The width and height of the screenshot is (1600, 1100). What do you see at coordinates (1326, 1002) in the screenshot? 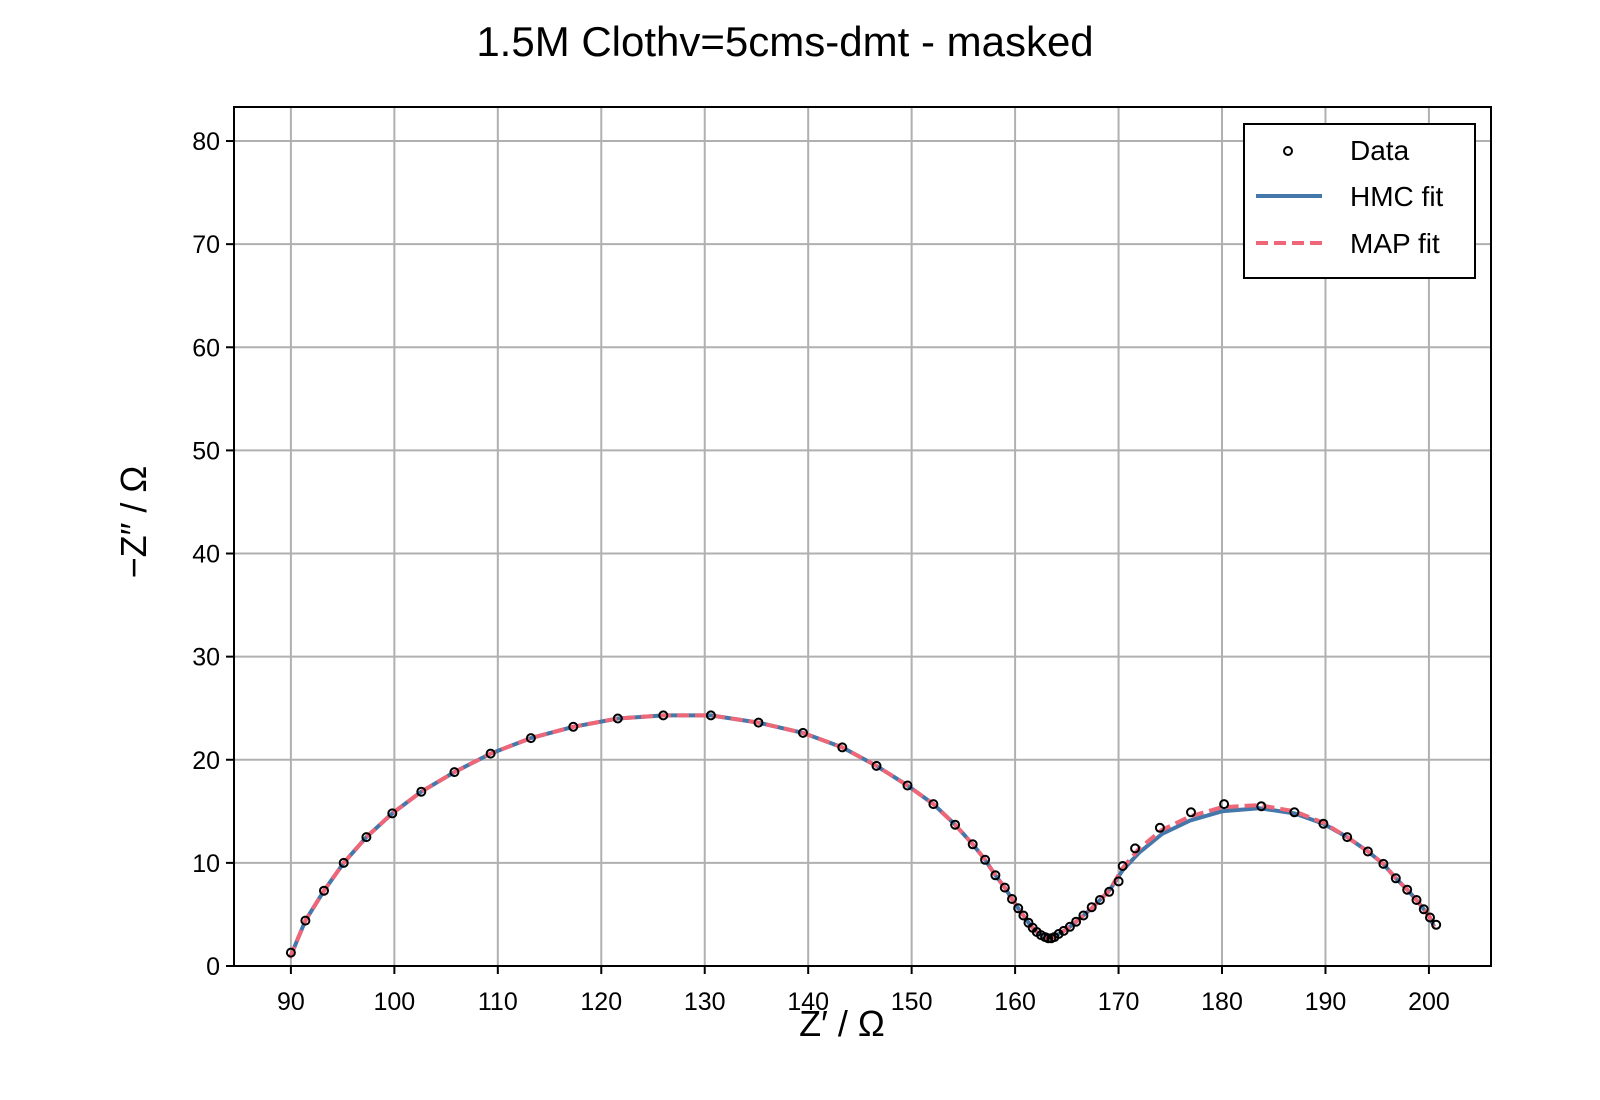
I see `x-tick-label: 190` at bounding box center [1326, 1002].